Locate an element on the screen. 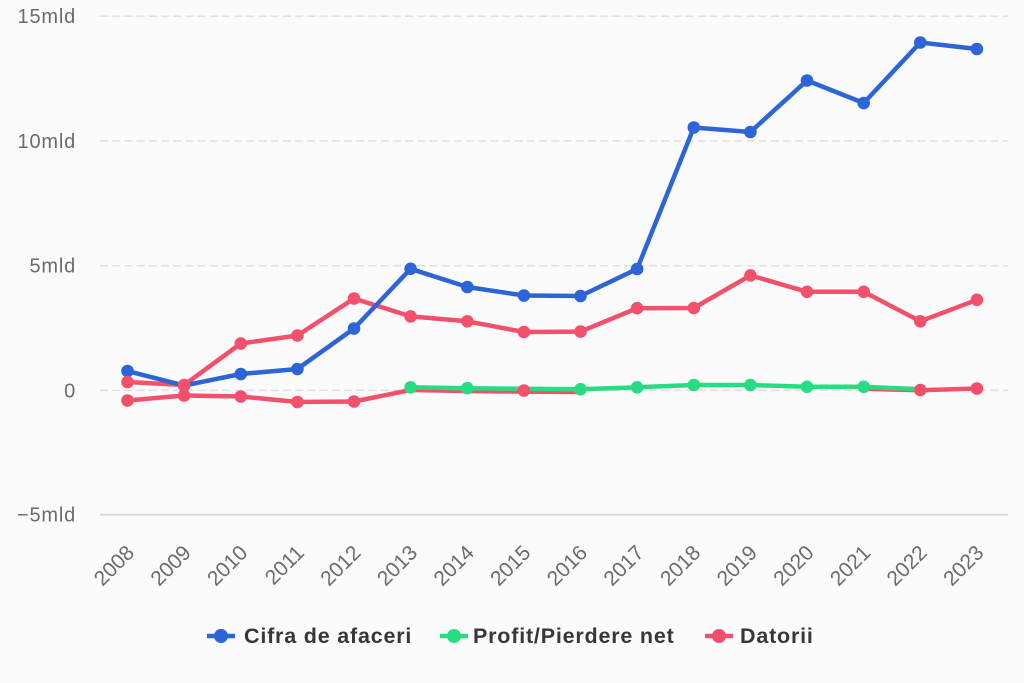  svg-text: −5mld is located at coordinates (46, 516).